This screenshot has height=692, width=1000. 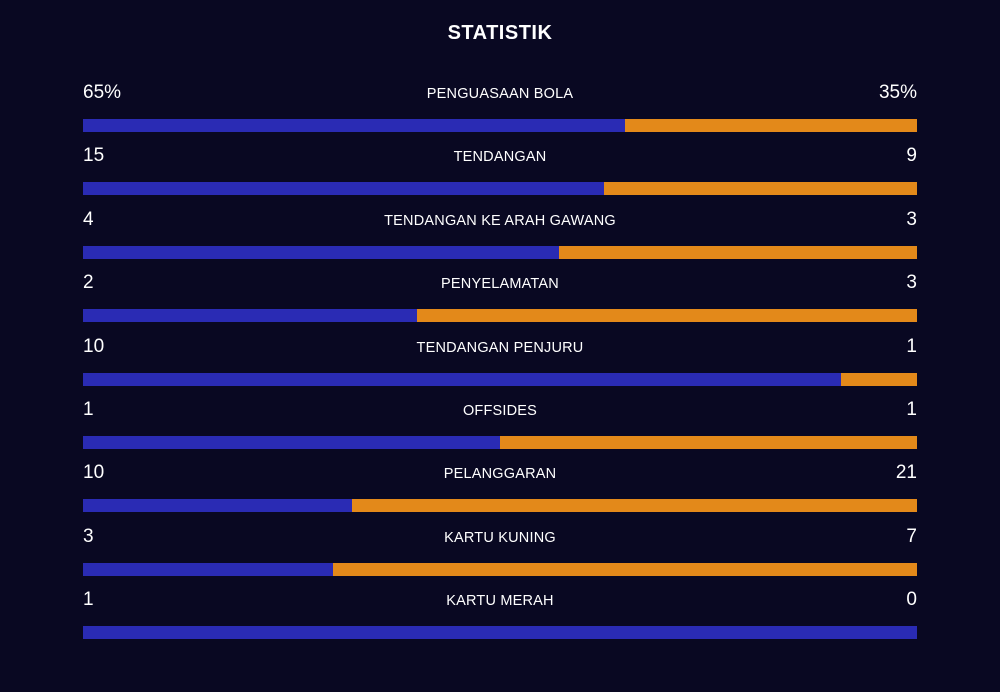 I want to click on stat-label: OFFSIDES, so click(x=500, y=410).